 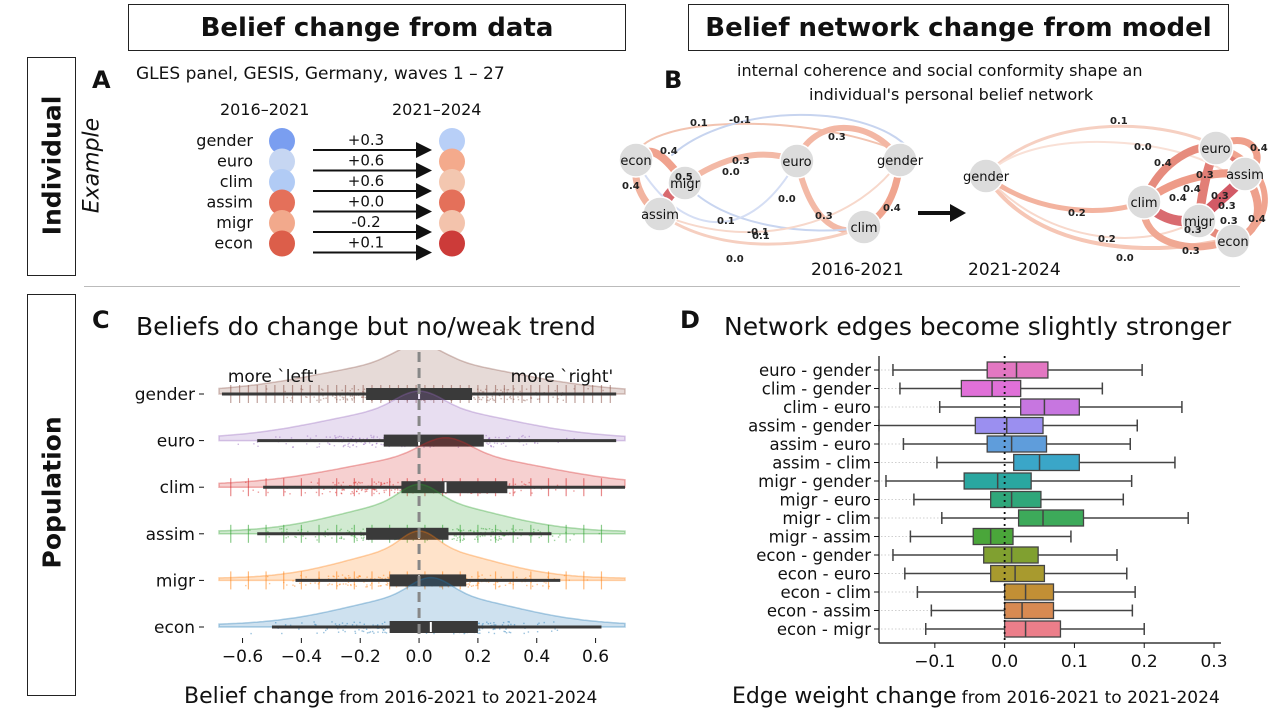 I want to click on panel-c-annotation-left: more `left', so click(x=273, y=377).